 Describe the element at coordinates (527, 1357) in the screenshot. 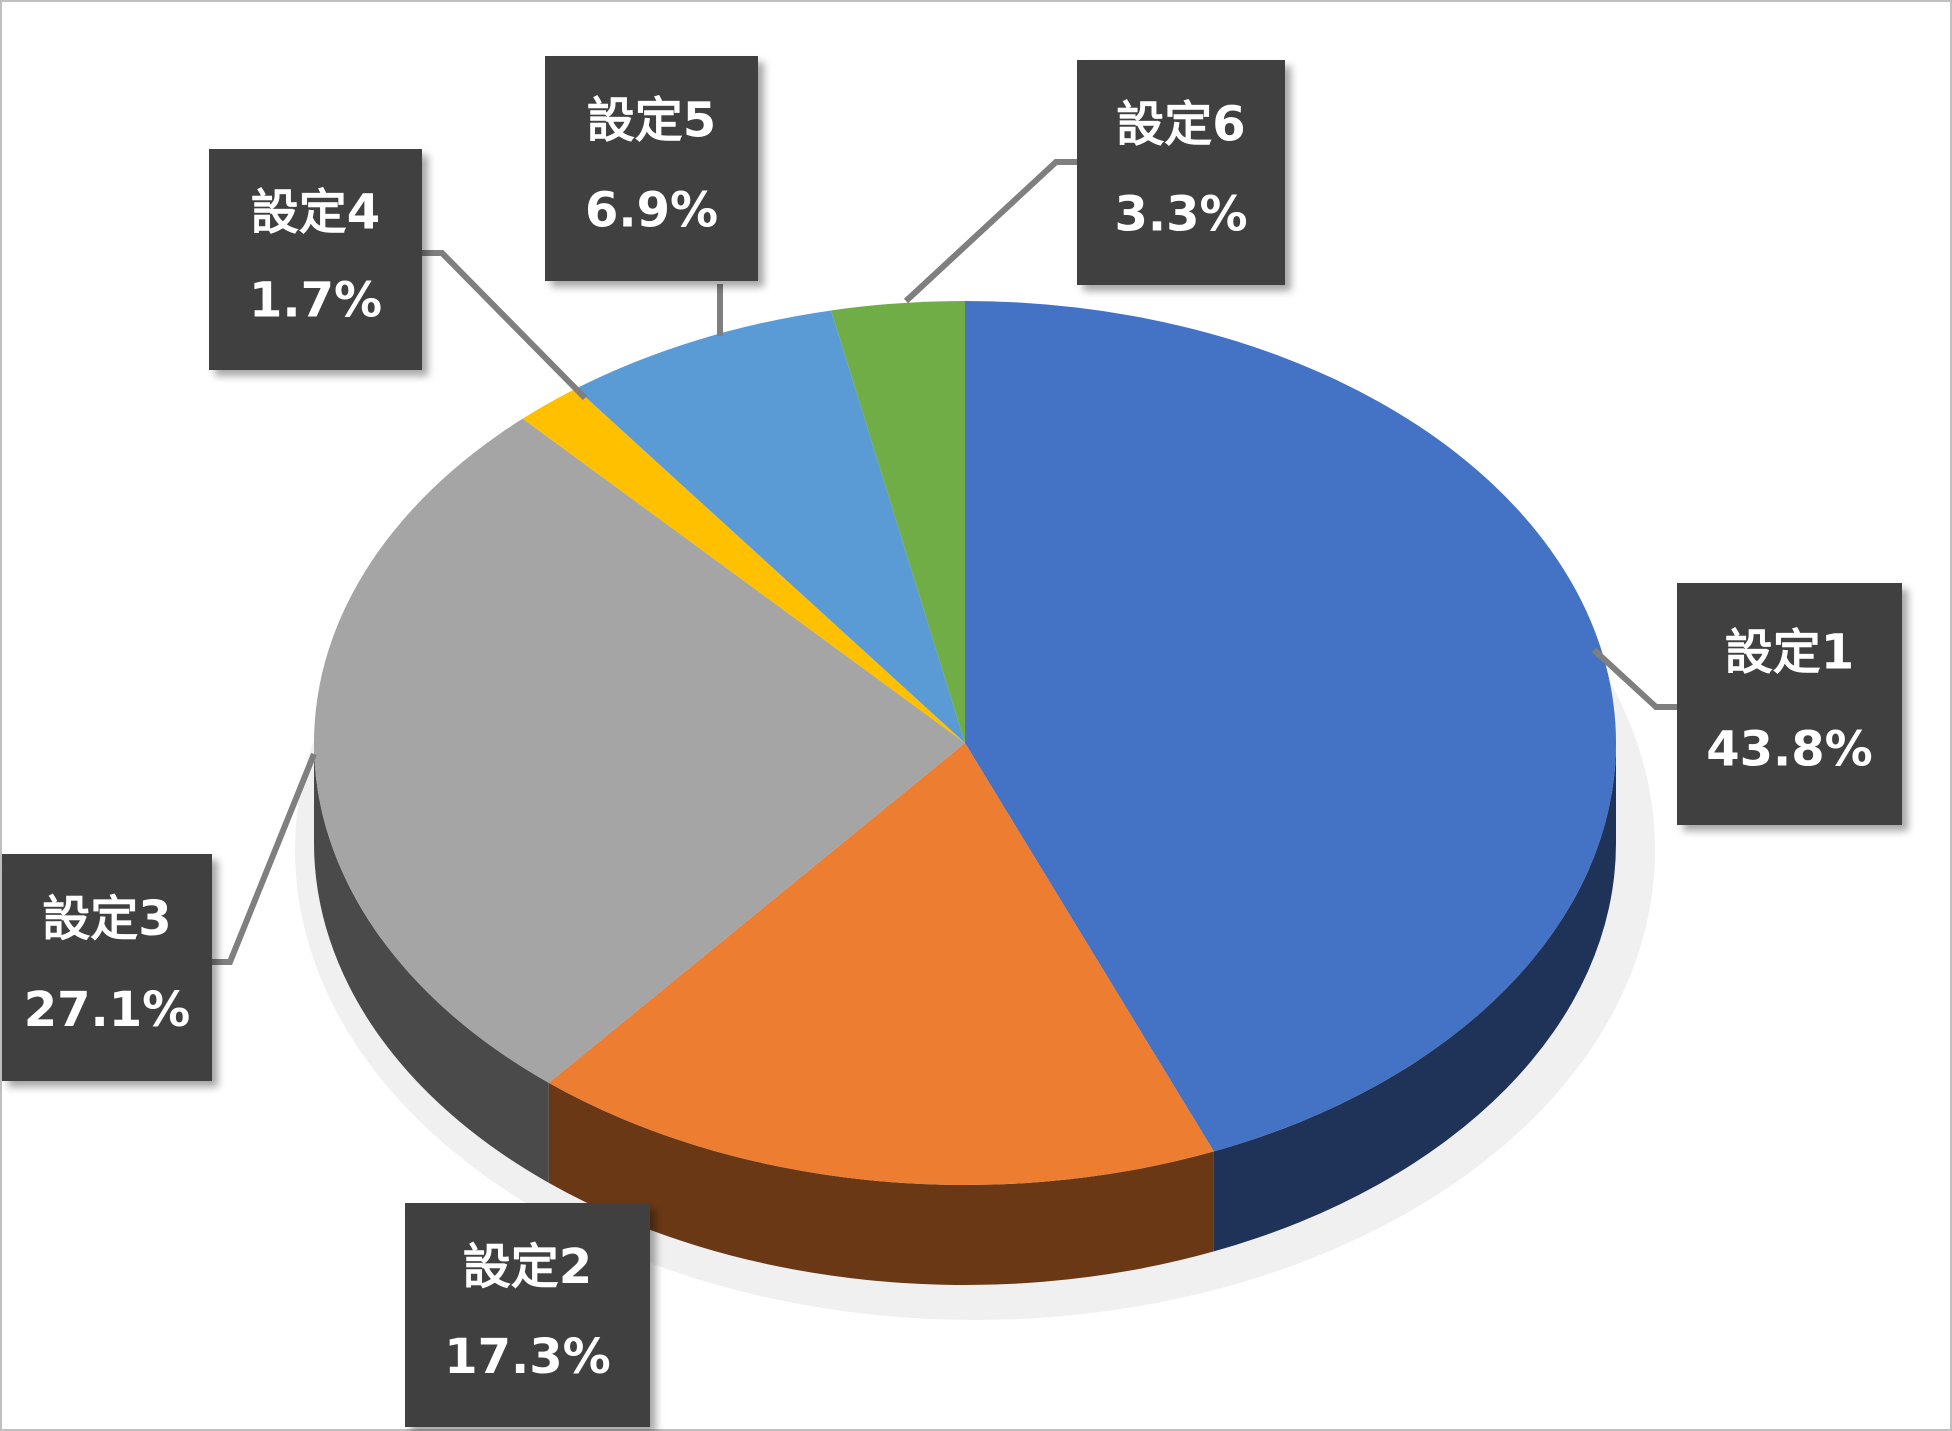

I see `value-label: 17.3%` at that location.